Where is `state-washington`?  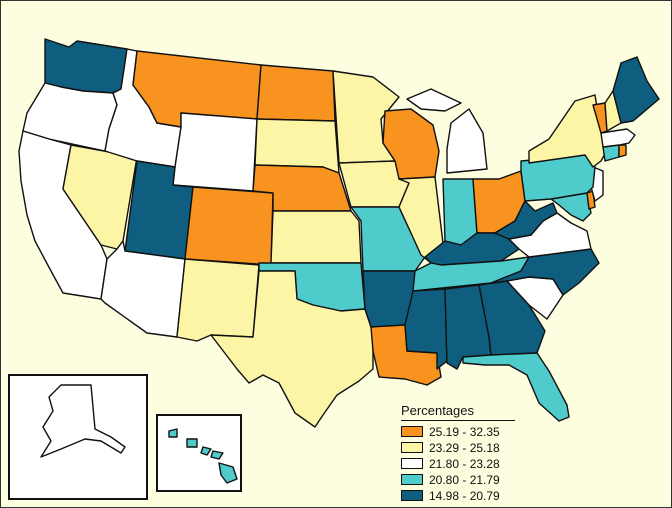
state-washington is located at coordinates (86, 66).